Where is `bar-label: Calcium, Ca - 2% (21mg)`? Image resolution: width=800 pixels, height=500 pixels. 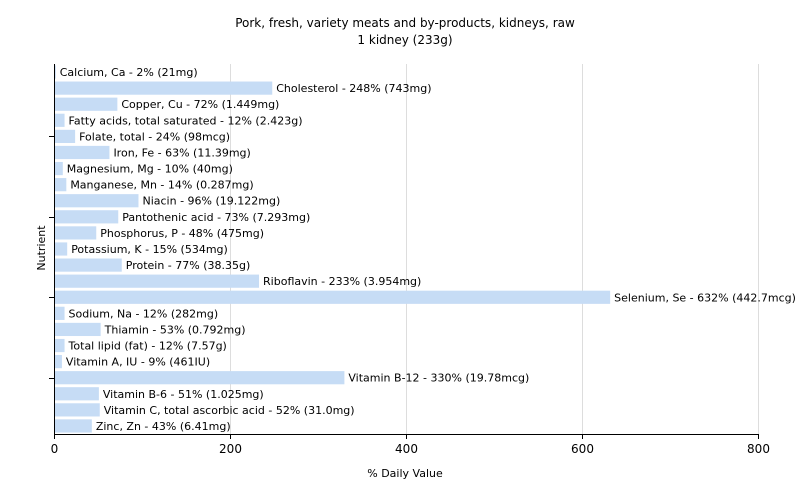
bar-label: Calcium, Ca - 2% (21mg) is located at coordinates (129, 72).